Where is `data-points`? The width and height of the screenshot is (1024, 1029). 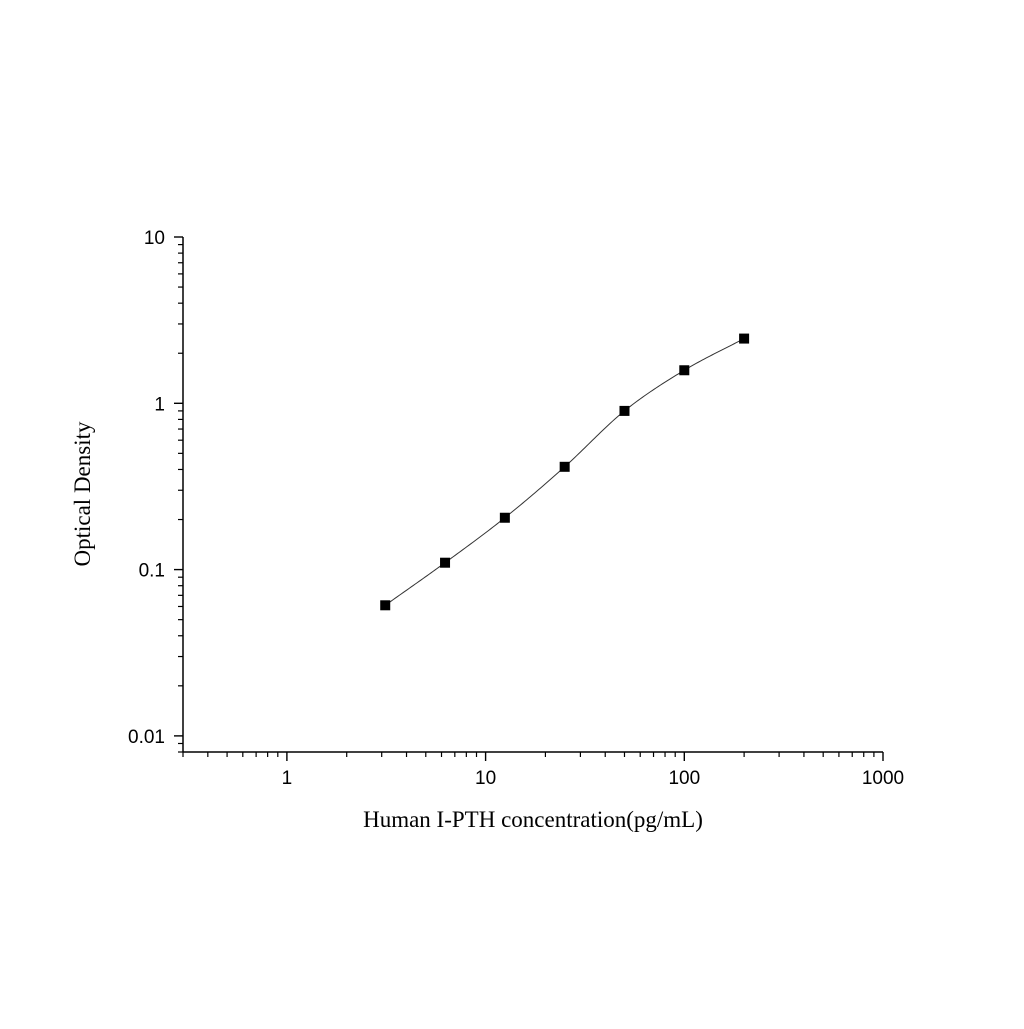
data-points is located at coordinates (565, 472).